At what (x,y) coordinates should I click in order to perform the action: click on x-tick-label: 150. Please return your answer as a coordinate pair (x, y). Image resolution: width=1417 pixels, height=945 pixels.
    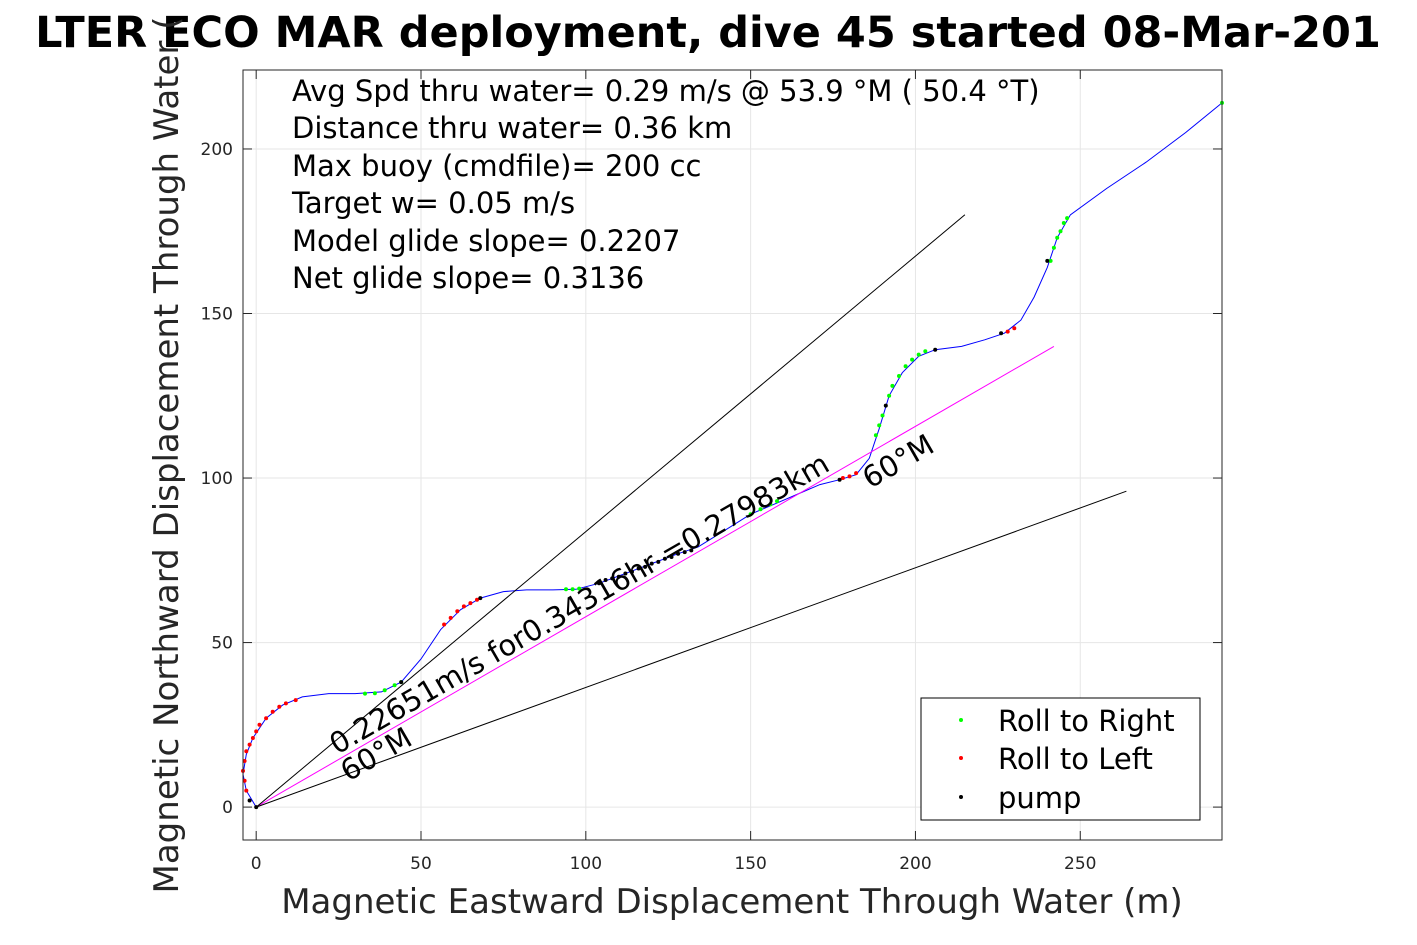
    Looking at the image, I should click on (750, 864).